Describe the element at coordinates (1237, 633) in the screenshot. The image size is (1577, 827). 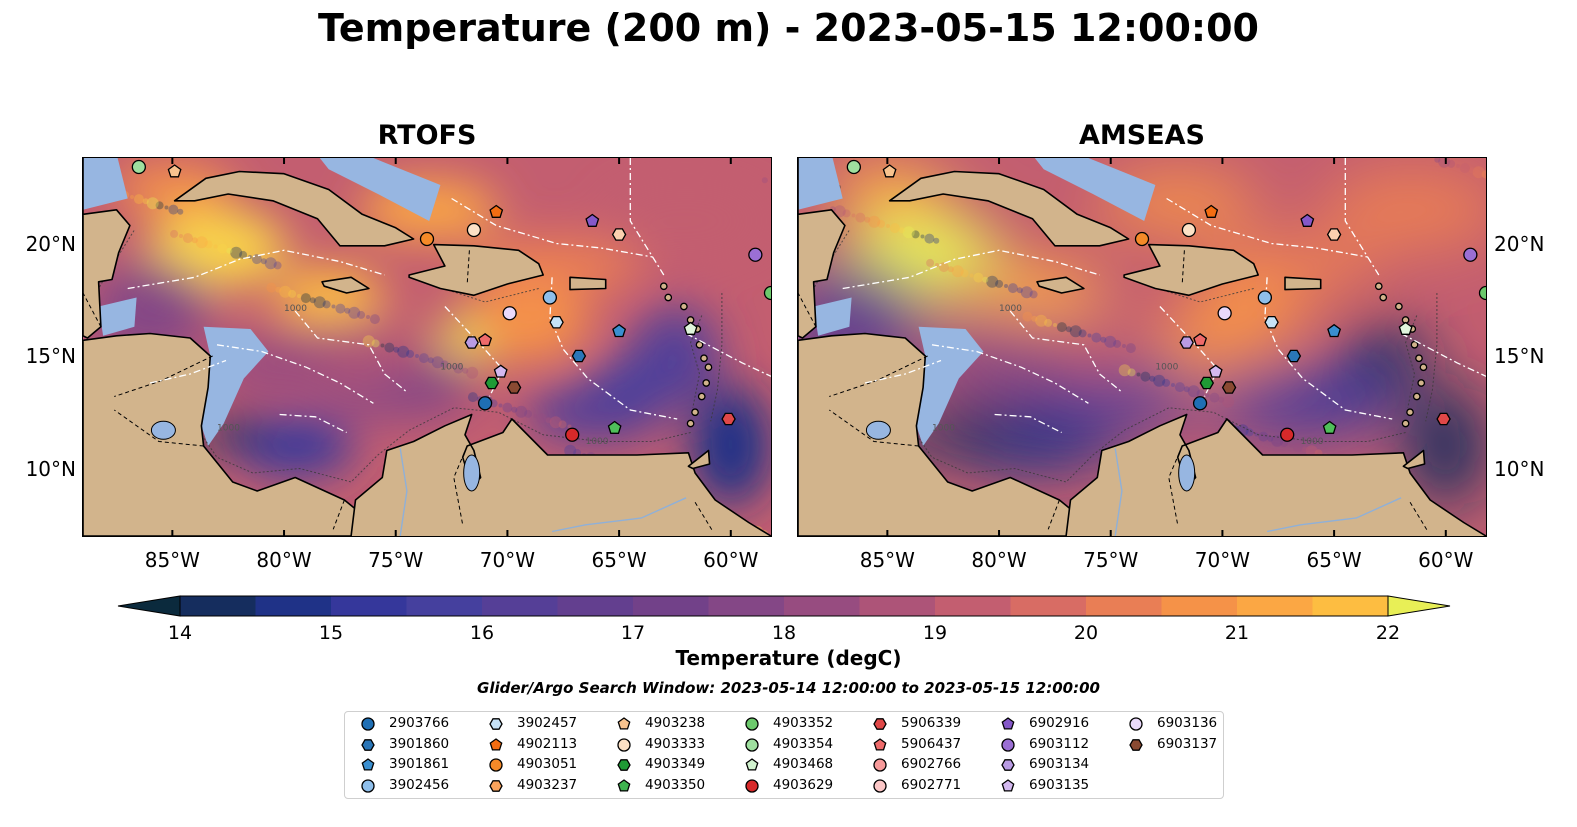
I see `colorbar-tick-label: 21` at that location.